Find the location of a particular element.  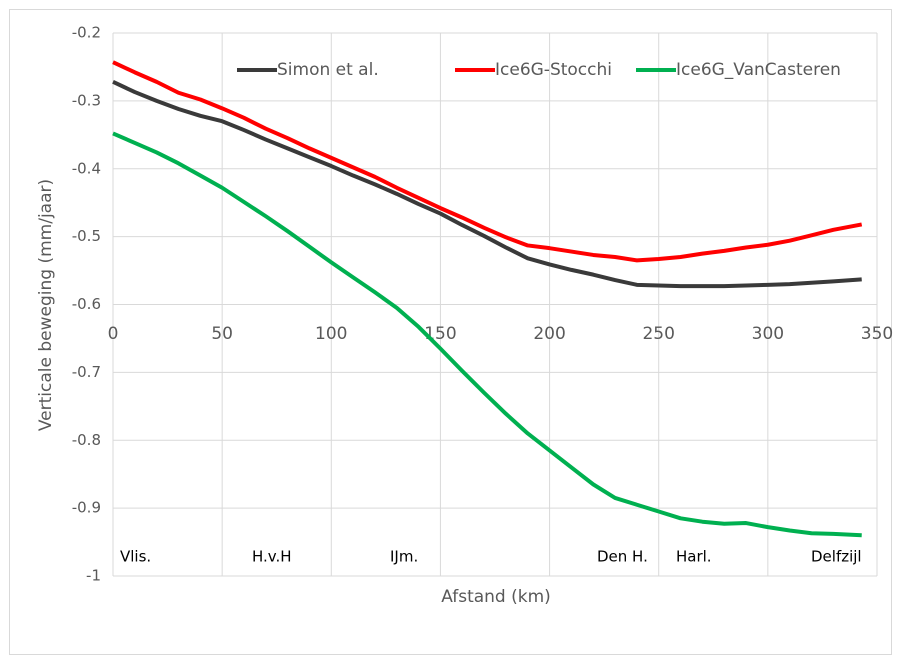

legend-label: Ice6G_VanCasteren is located at coordinates (758, 70).